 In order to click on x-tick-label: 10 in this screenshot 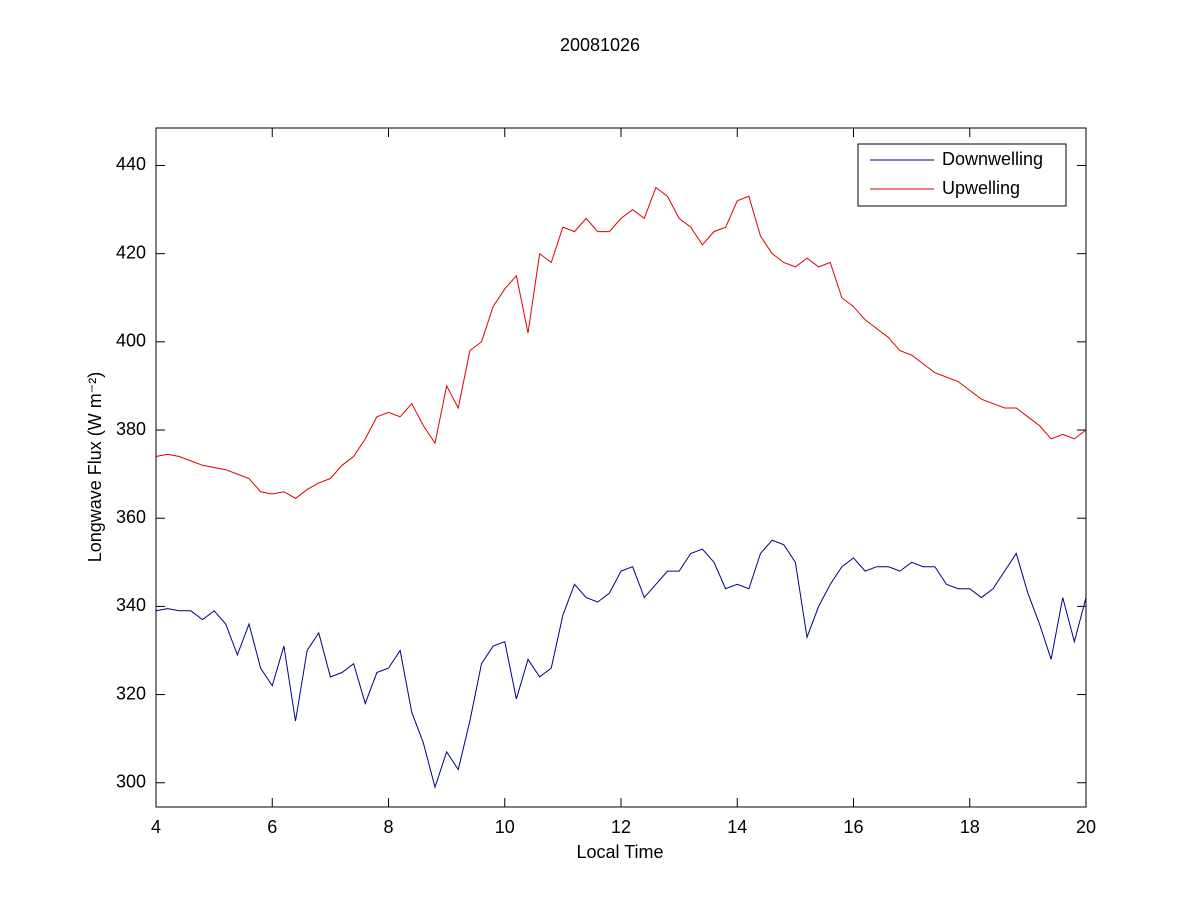, I will do `click(505, 827)`.